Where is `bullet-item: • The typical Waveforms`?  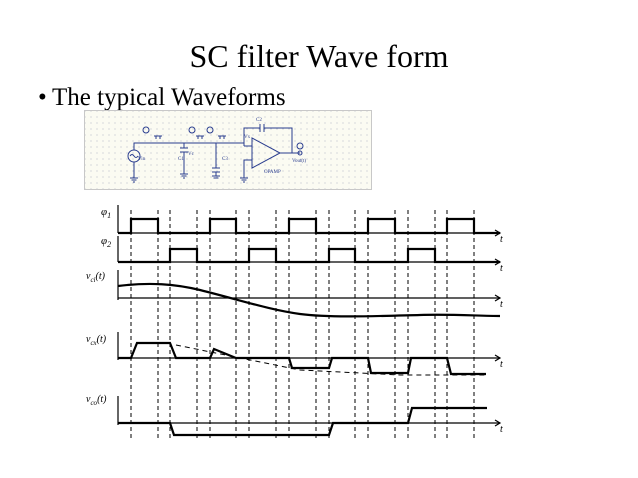 bullet-item: • The typical Waveforms is located at coordinates (162, 98).